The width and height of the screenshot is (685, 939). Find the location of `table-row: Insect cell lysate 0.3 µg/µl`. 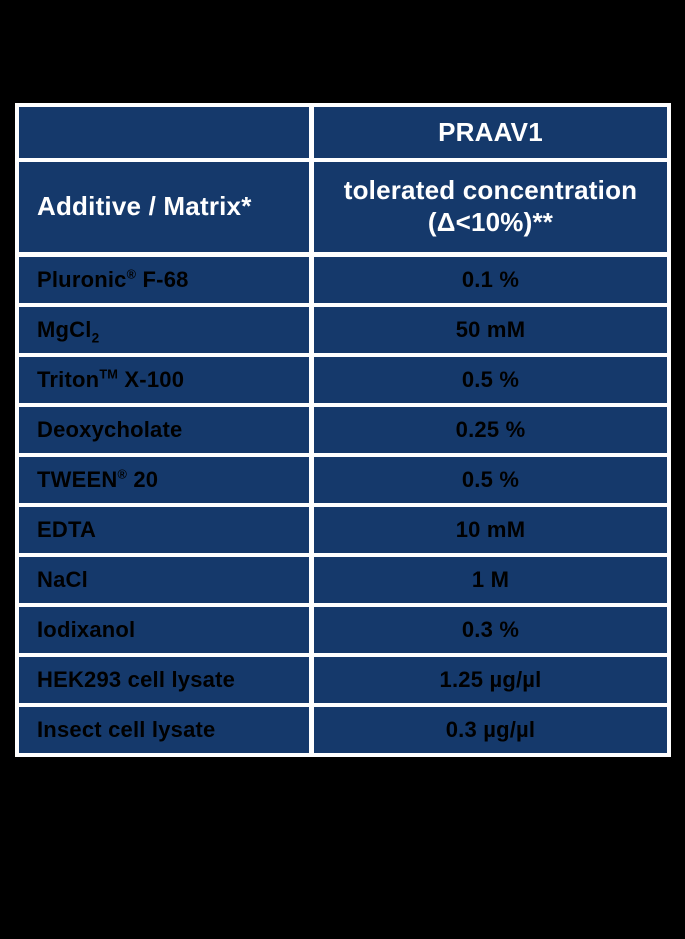

table-row: Insect cell lysate 0.3 µg/µl is located at coordinates (343, 730).